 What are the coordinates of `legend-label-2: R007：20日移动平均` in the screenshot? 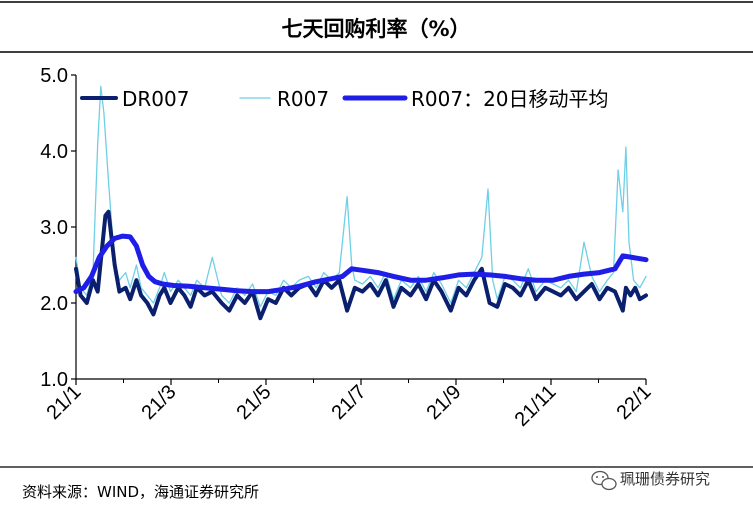 It's located at (510, 99).